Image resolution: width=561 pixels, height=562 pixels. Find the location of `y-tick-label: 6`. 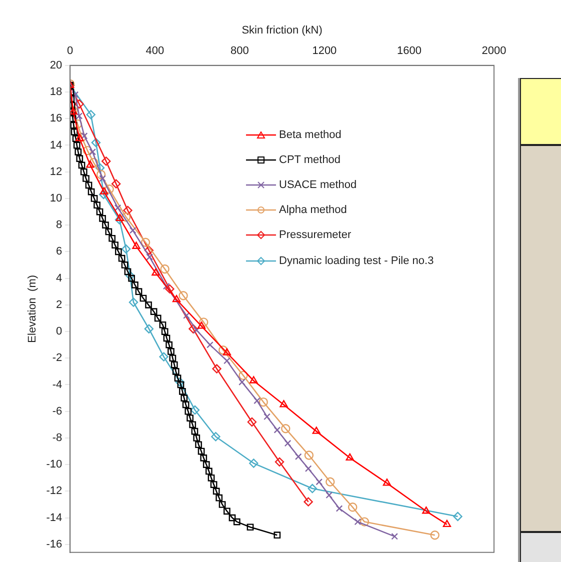

y-tick-label: 6 is located at coordinates (59, 252).